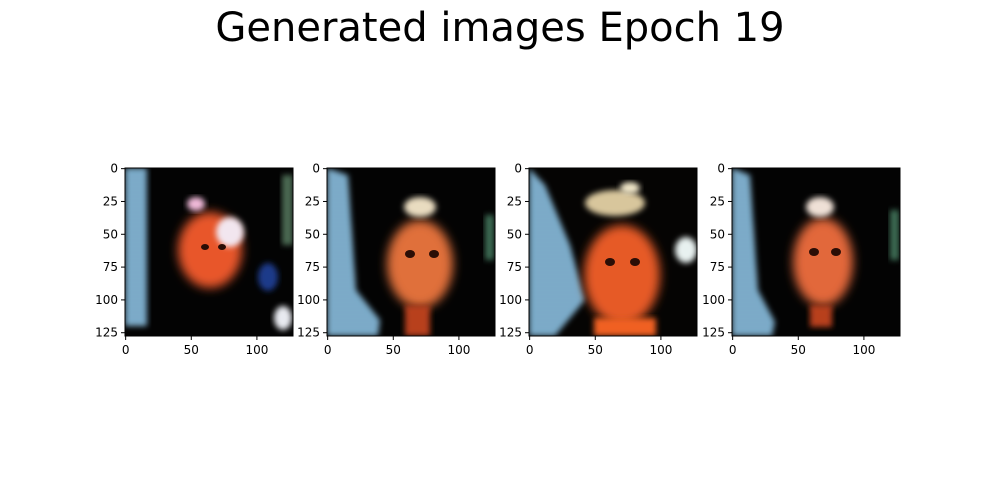  I want to click on figure-title: Generated images Epoch 19, so click(500, 28).